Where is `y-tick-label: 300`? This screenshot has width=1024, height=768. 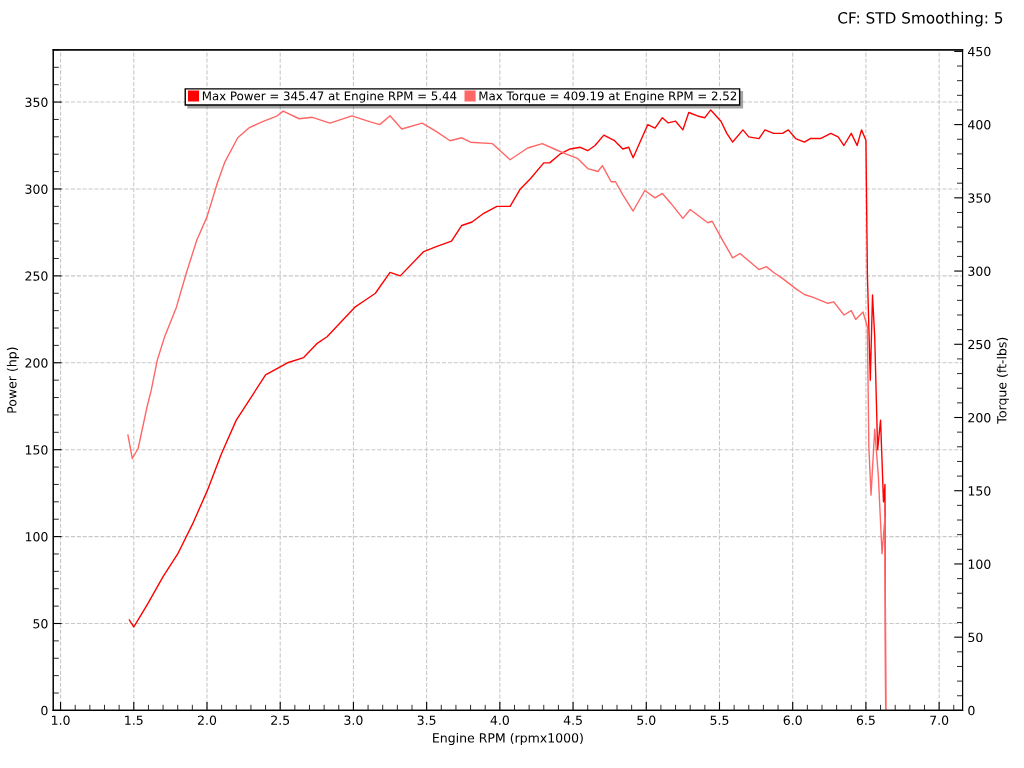 y-tick-label: 300 is located at coordinates (36, 189).